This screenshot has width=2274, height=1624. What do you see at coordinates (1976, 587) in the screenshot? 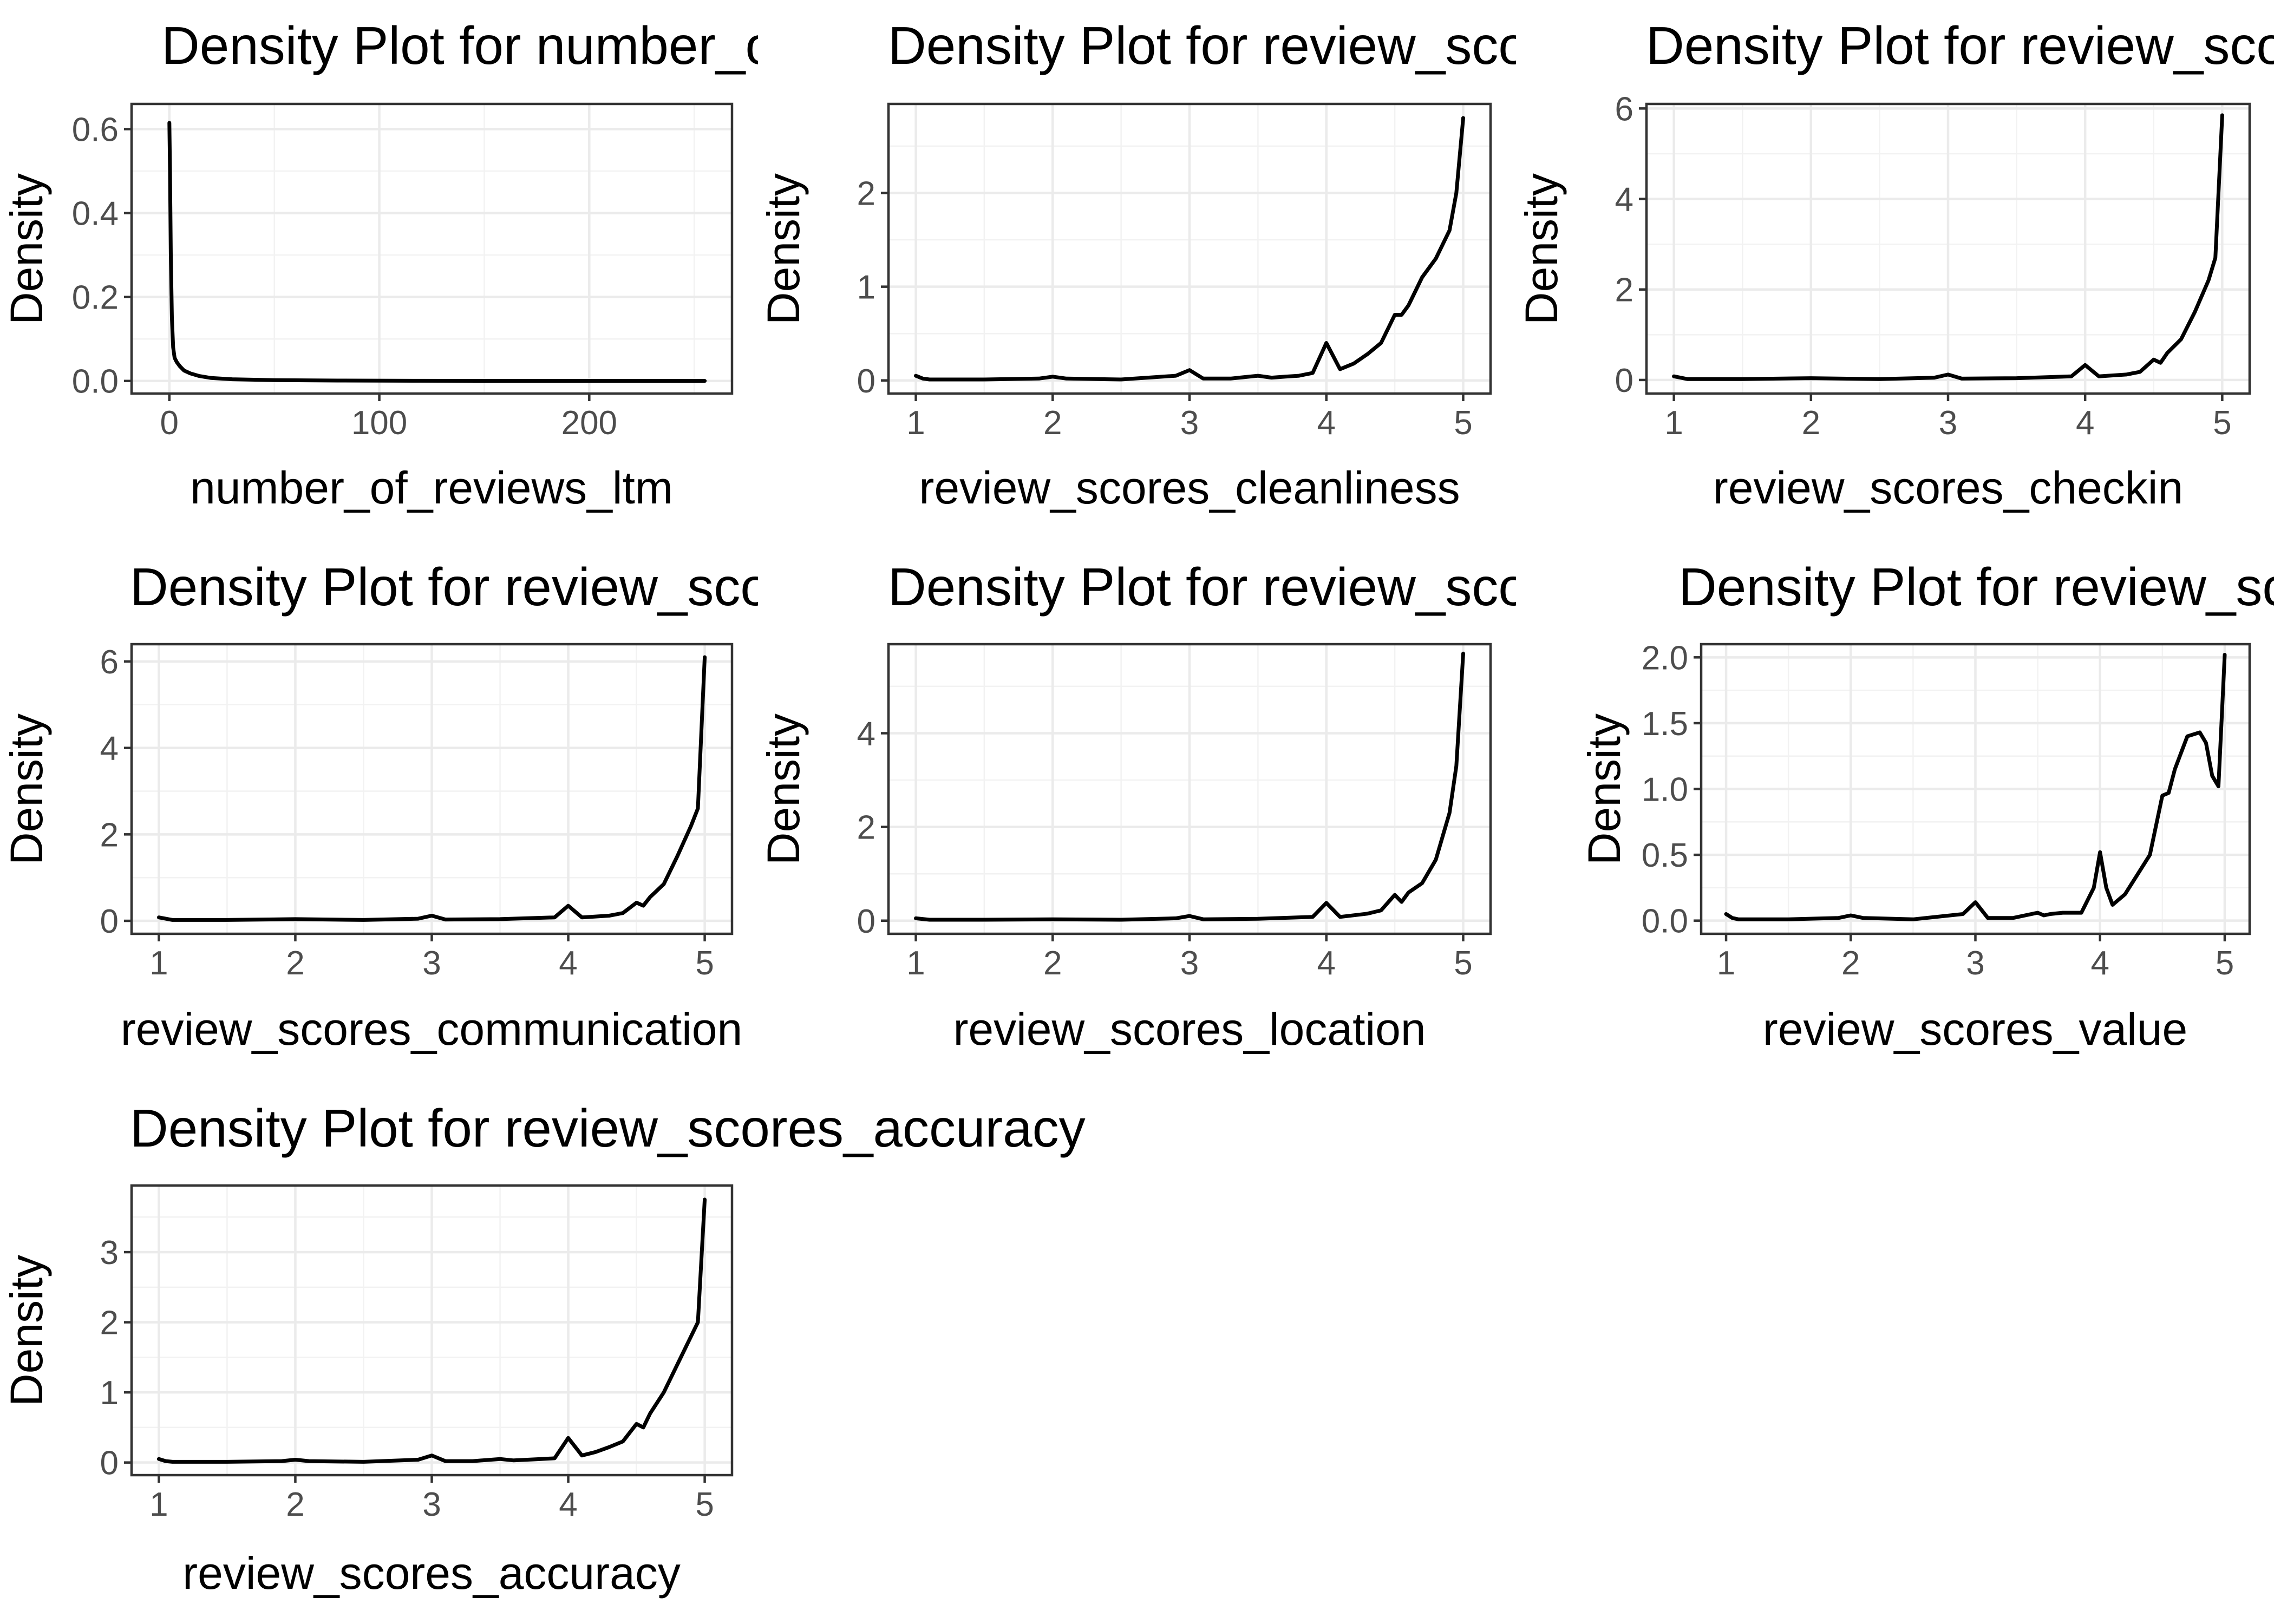
I see `panel-title: Density Plot for review_scores_value` at bounding box center [1976, 587].